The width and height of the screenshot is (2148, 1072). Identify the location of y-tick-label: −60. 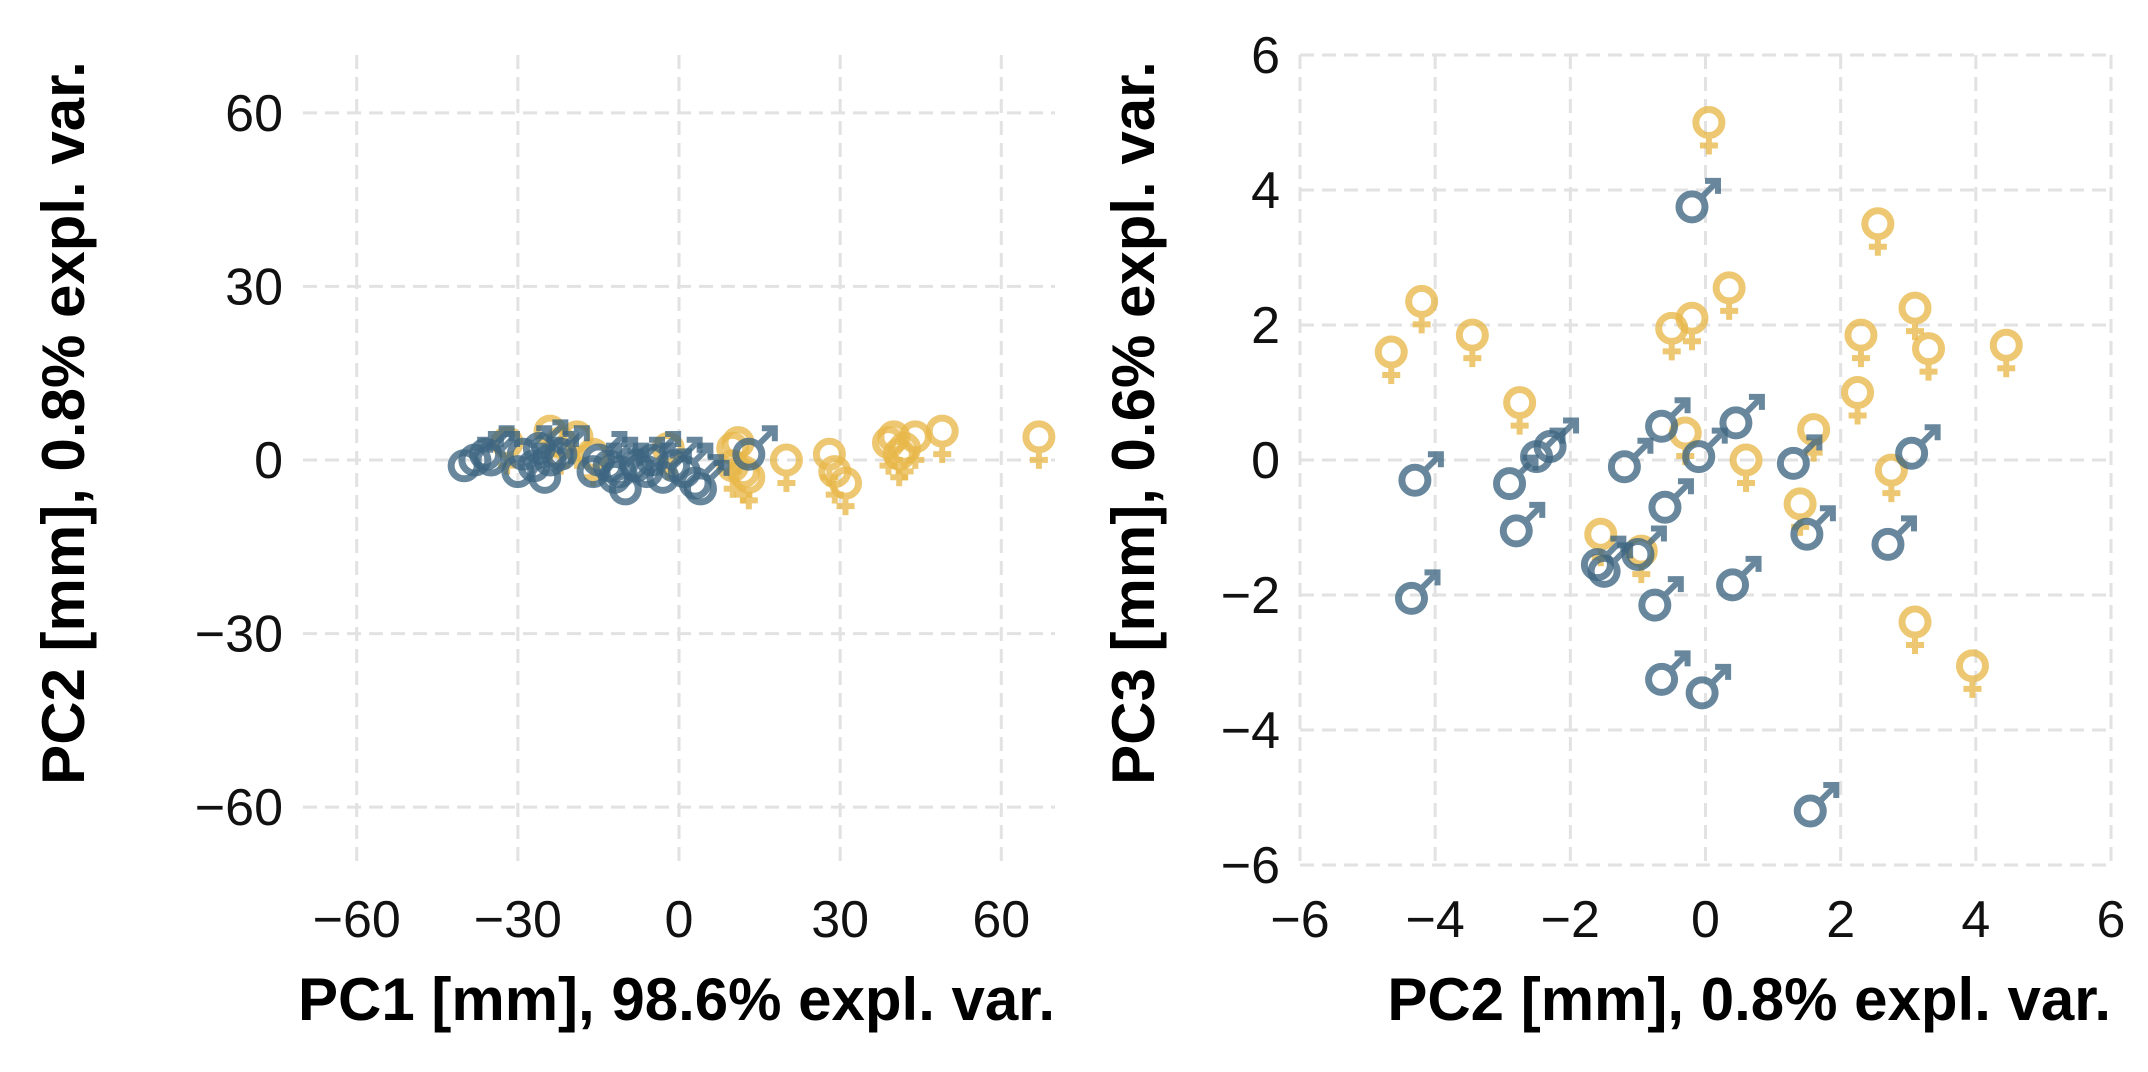
(239, 808).